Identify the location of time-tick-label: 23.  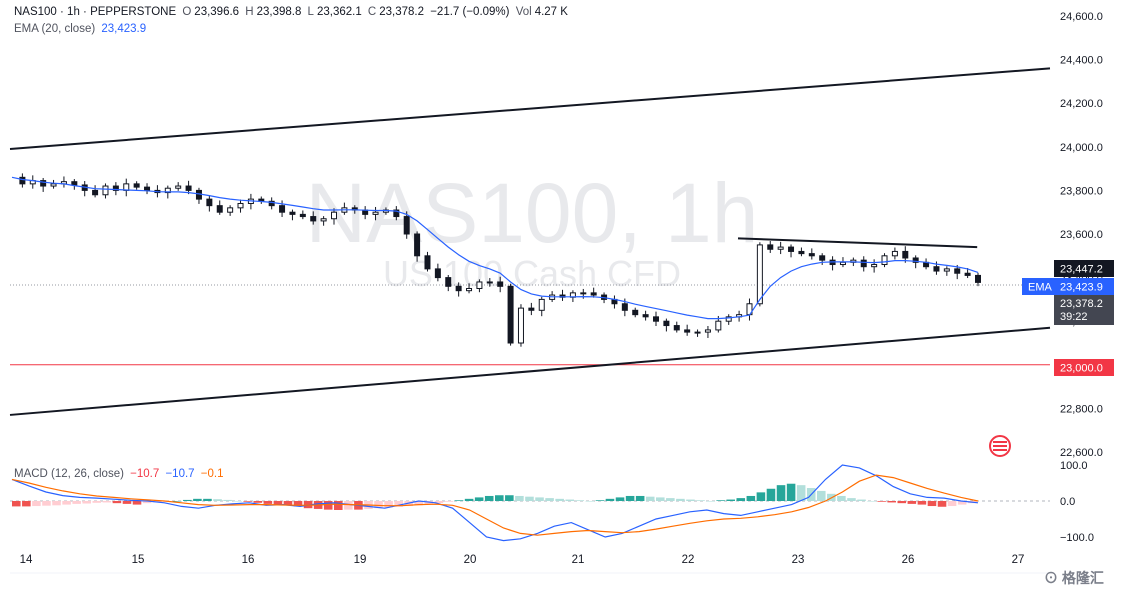
(798, 560).